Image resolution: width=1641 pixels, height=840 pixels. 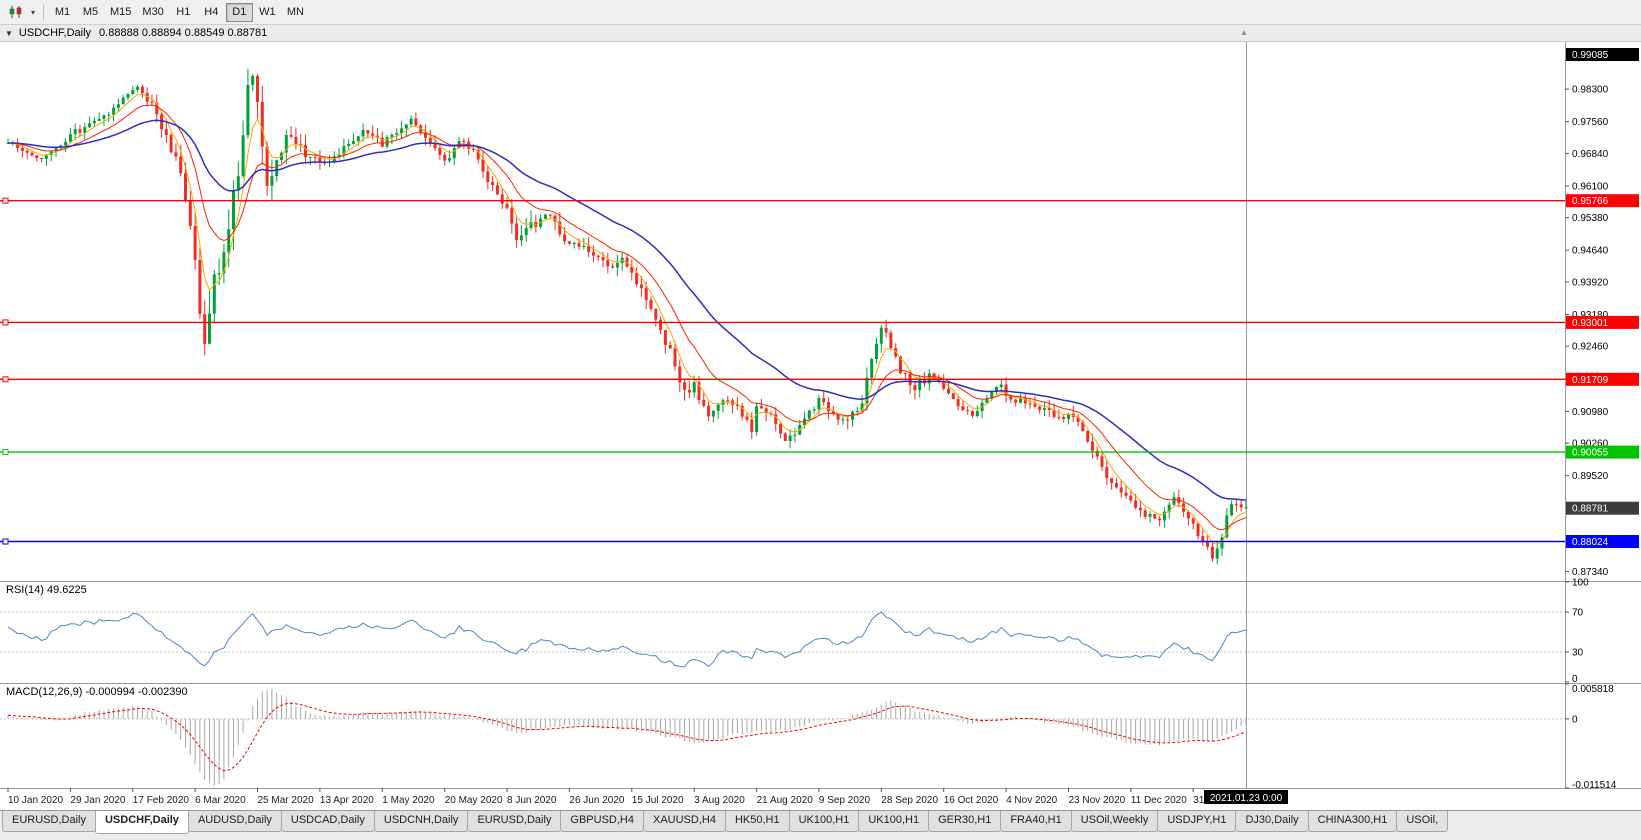 What do you see at coordinates (1593, 689) in the screenshot?
I see `svg-text: 0.005818` at bounding box center [1593, 689].